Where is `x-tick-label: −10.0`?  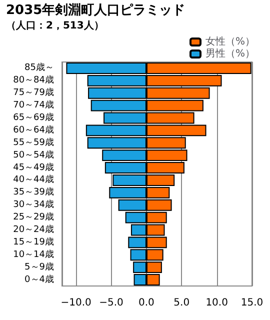 x-tick-label: −10.0 is located at coordinates (76, 303).